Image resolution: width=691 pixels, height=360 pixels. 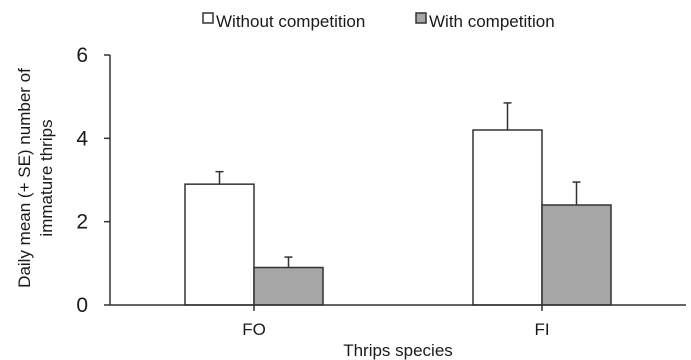 I want to click on y-axis-ticks: 0 2 4 6, so click(x=93, y=180).